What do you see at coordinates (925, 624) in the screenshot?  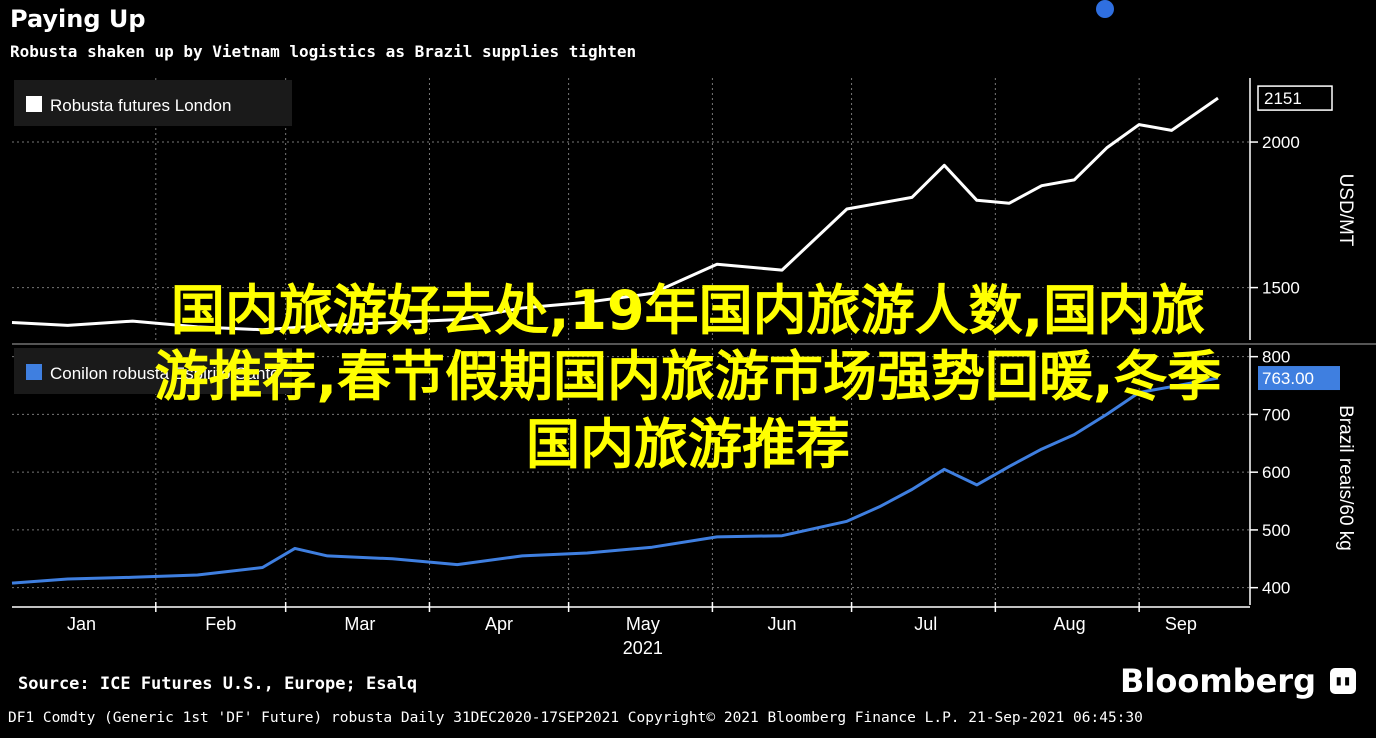 I see `x-tick-label: Jul` at bounding box center [925, 624].